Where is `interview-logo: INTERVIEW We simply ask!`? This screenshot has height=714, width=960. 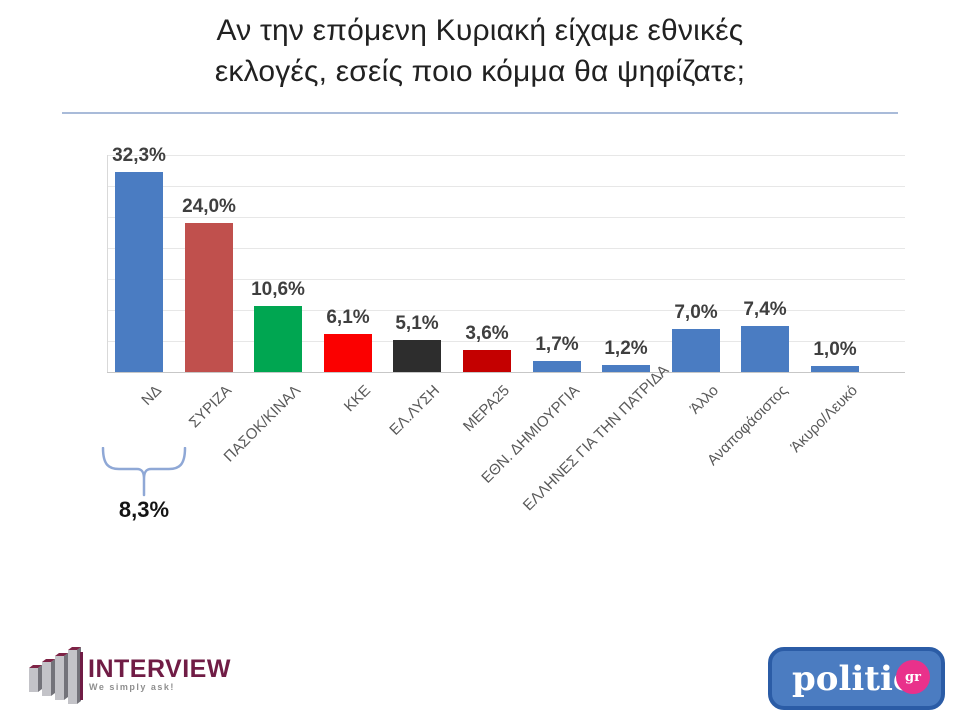 interview-logo: INTERVIEW We simply ask! is located at coordinates (135, 676).